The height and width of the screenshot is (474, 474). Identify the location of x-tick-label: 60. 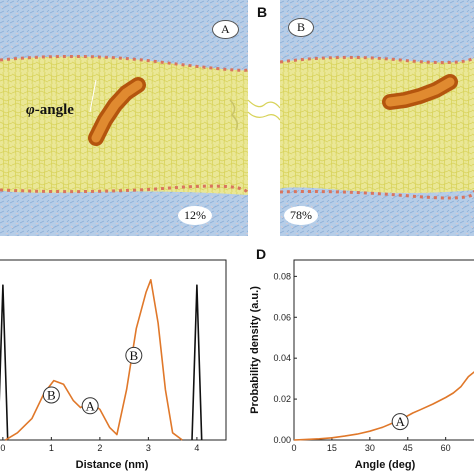
(446, 448).